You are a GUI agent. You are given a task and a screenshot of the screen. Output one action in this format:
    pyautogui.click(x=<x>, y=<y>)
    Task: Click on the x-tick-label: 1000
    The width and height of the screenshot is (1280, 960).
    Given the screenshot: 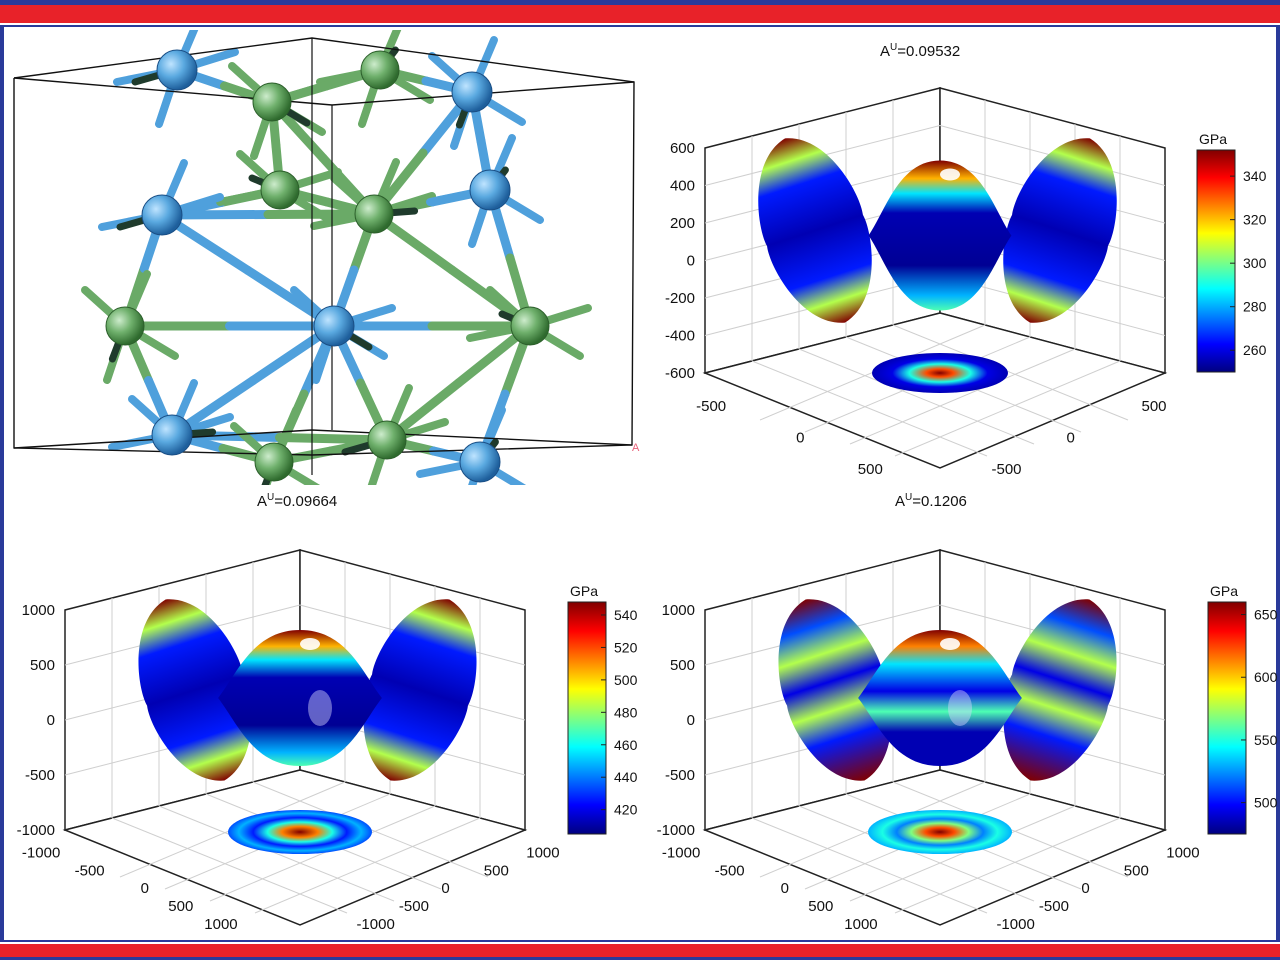 What is the action you would take?
    pyautogui.click(x=860, y=924)
    